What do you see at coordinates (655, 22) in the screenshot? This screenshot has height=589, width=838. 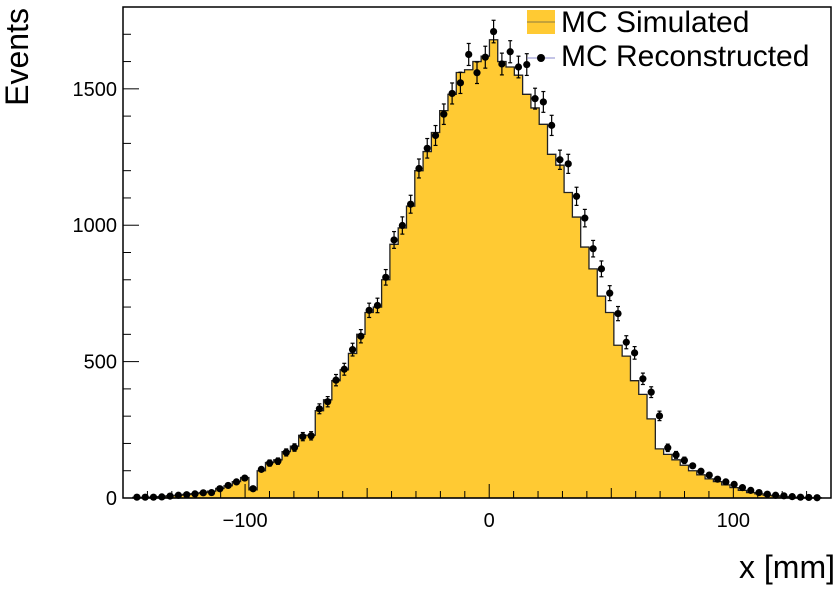 I see `legend-label-simulated: MC Simulated` at bounding box center [655, 22].